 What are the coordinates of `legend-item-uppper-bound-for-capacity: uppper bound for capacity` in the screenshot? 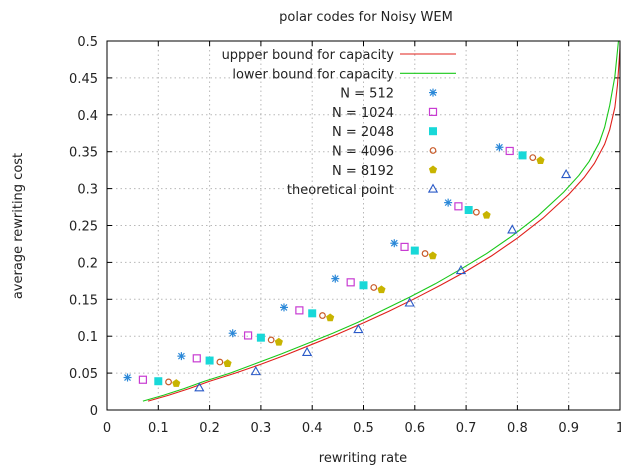 It's located at (339, 55).